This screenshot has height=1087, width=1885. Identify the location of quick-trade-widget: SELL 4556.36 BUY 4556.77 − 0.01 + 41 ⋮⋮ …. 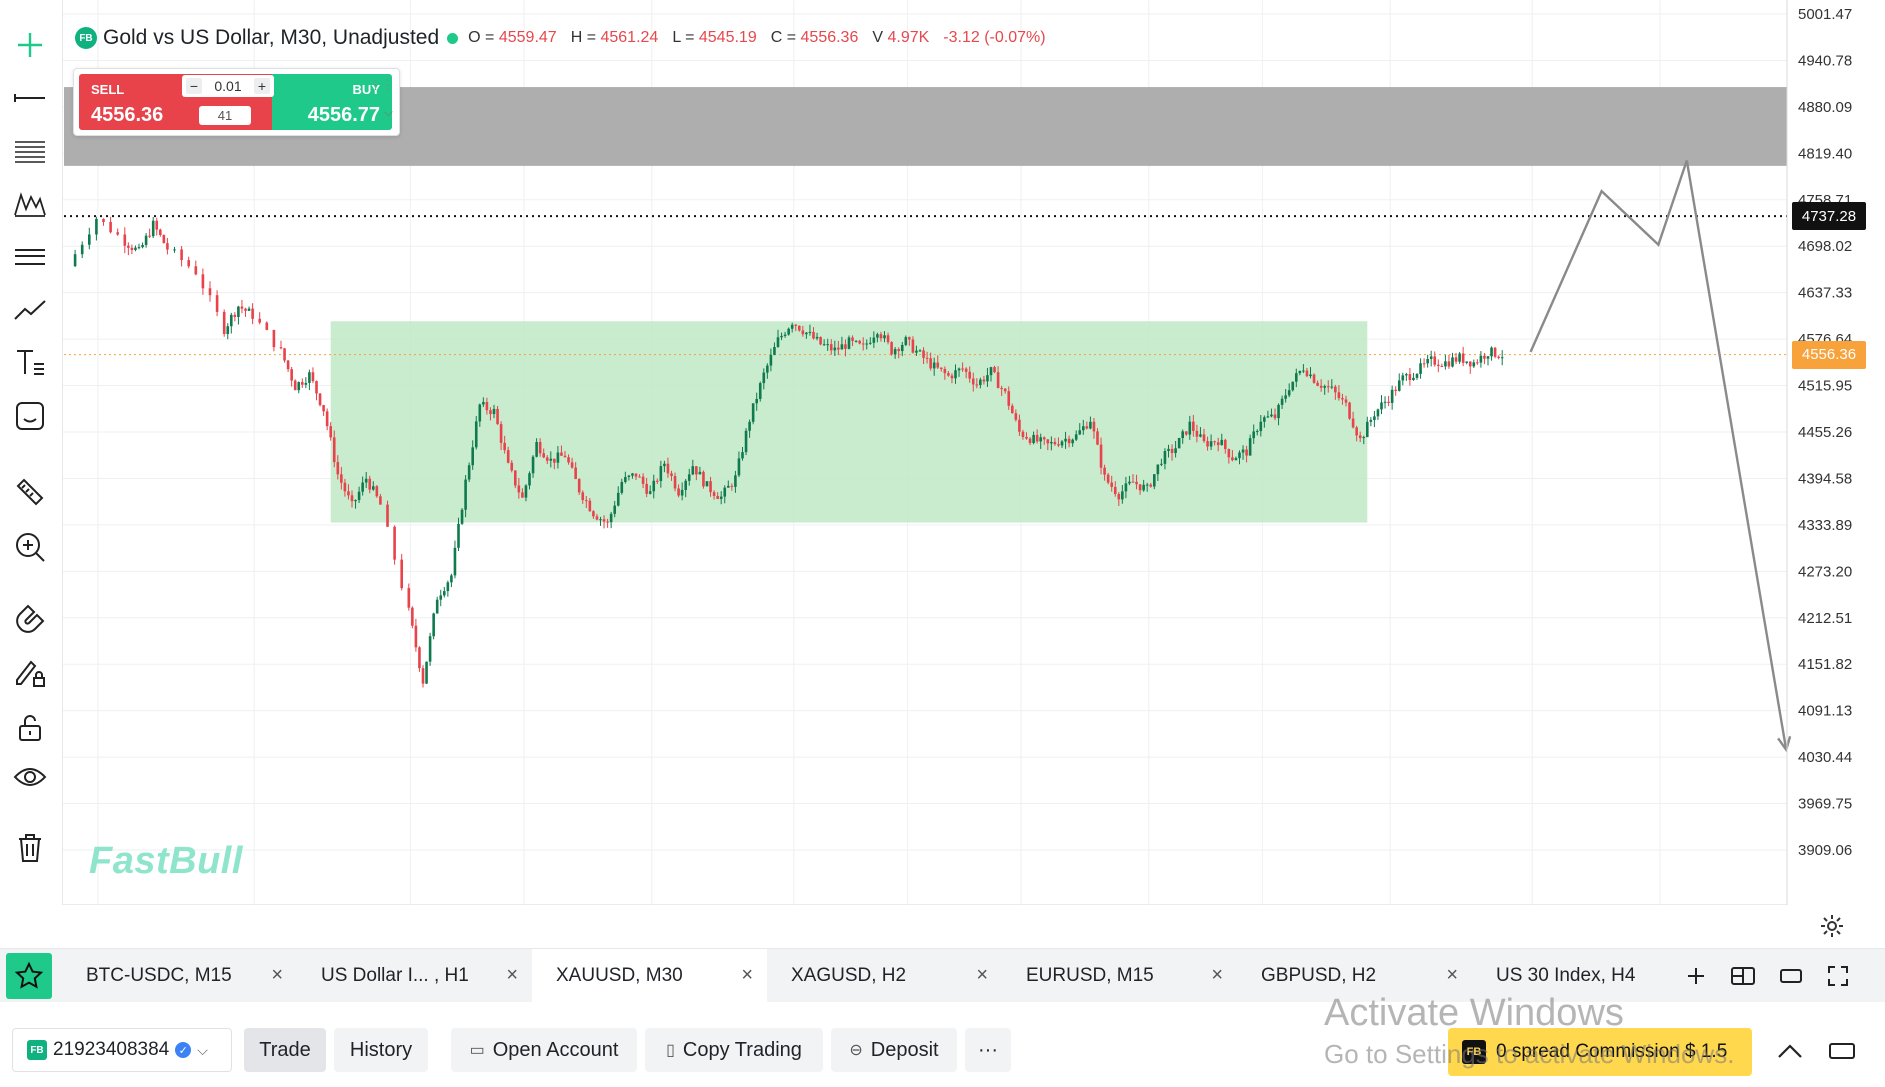
(236, 102).